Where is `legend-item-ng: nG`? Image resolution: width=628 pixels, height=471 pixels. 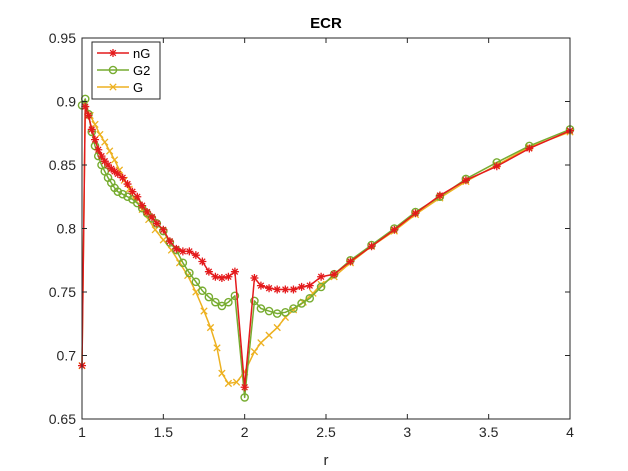 legend-item-ng: nG is located at coordinates (123, 53).